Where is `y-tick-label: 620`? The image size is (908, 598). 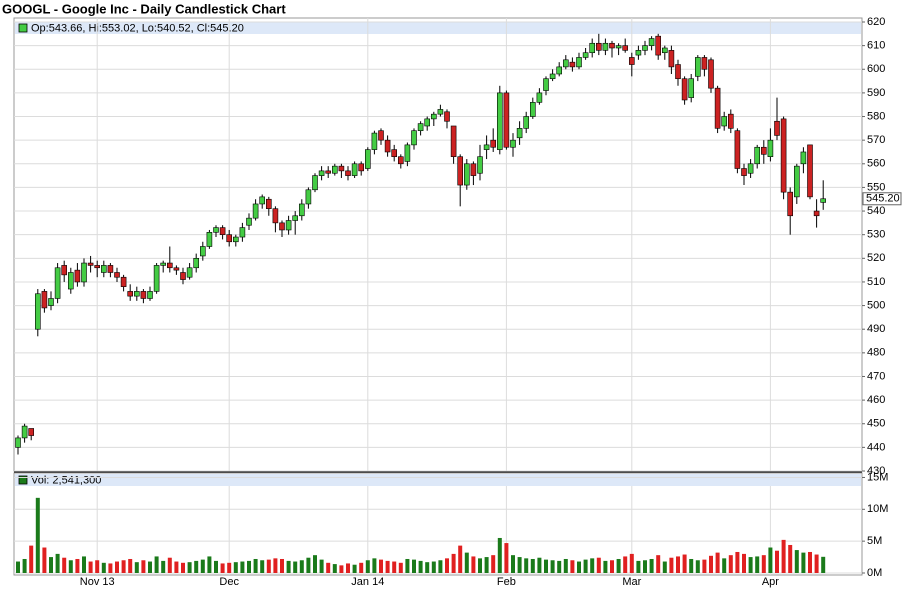 y-tick-label: 620 is located at coordinates (876, 22).